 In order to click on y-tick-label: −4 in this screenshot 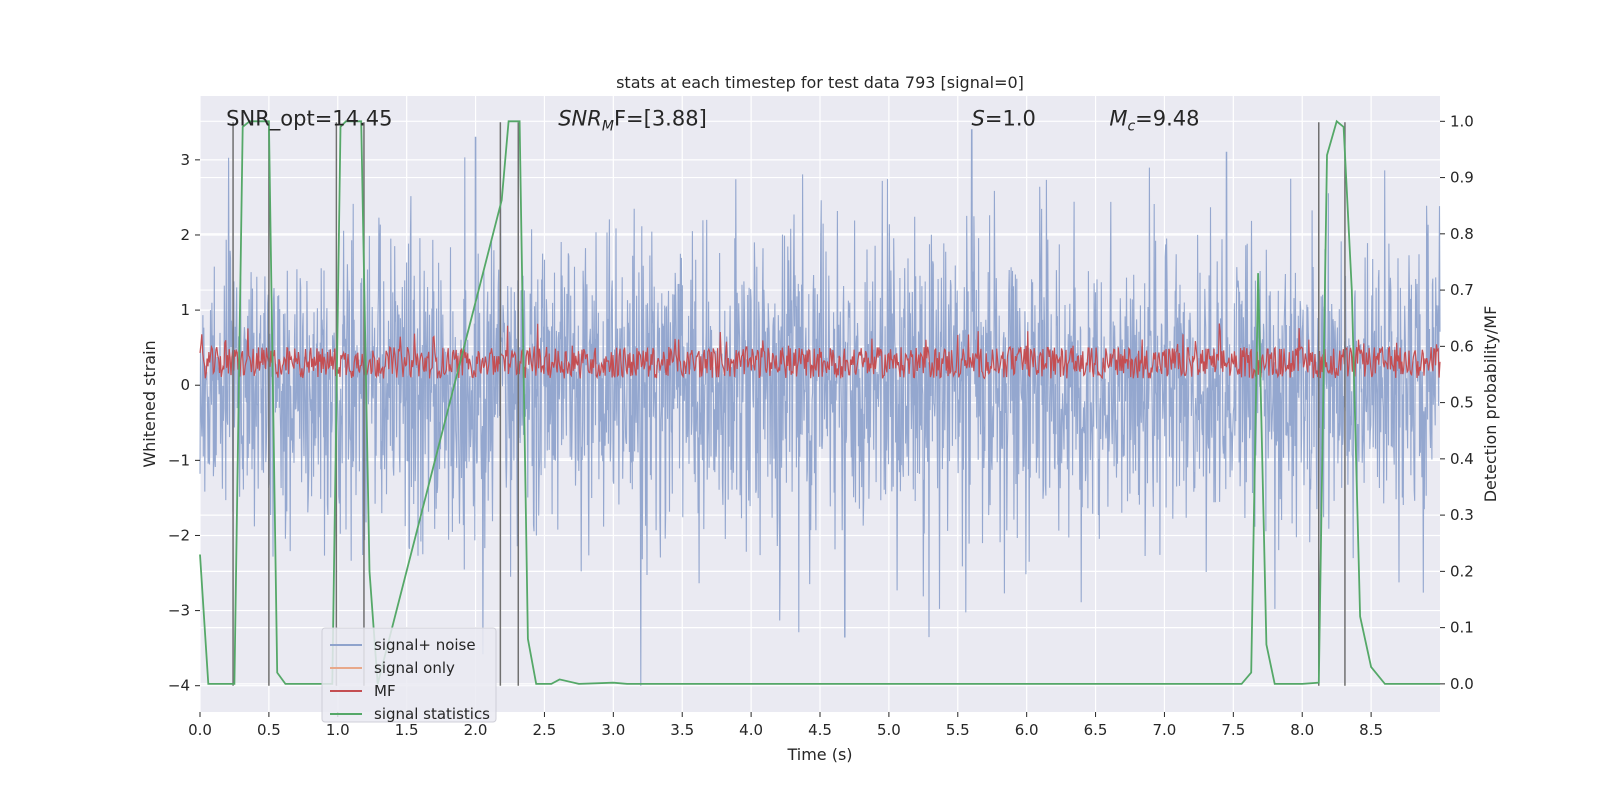, I will do `click(179, 686)`.